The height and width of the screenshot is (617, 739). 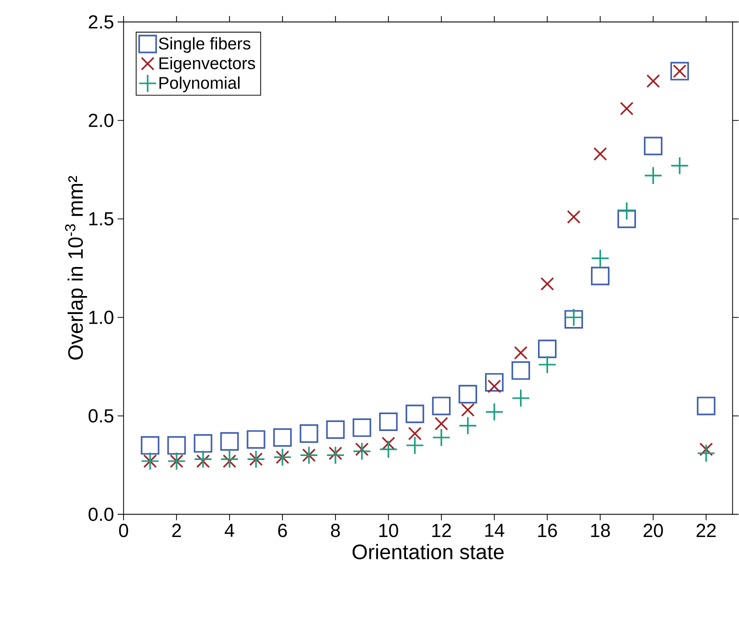 I want to click on y-tick-label: 1.5, so click(x=101, y=219).